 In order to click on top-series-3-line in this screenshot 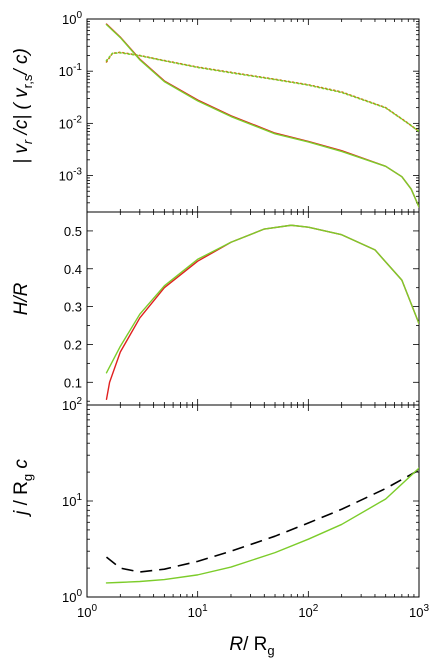, I will do `click(262, 92)`.